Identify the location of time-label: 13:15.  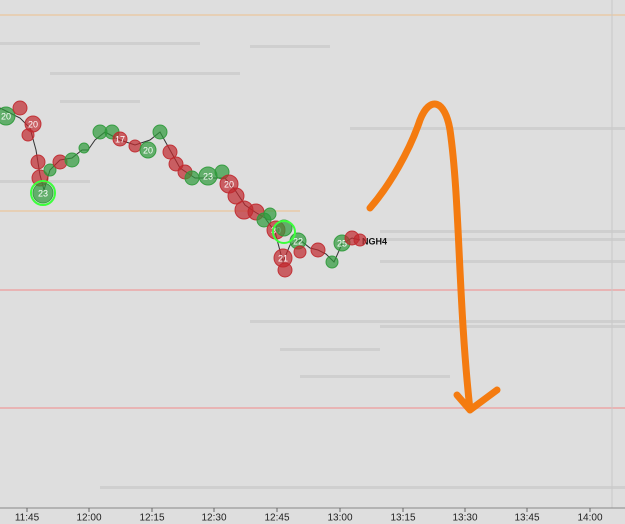
(402, 518).